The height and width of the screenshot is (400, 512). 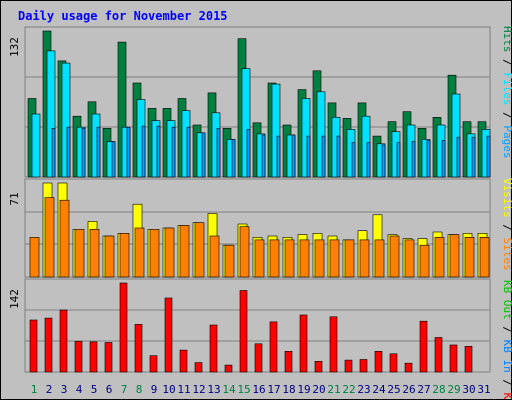 What do you see at coordinates (333, 389) in the screenshot?
I see `x-tick-label: 21` at bounding box center [333, 389].